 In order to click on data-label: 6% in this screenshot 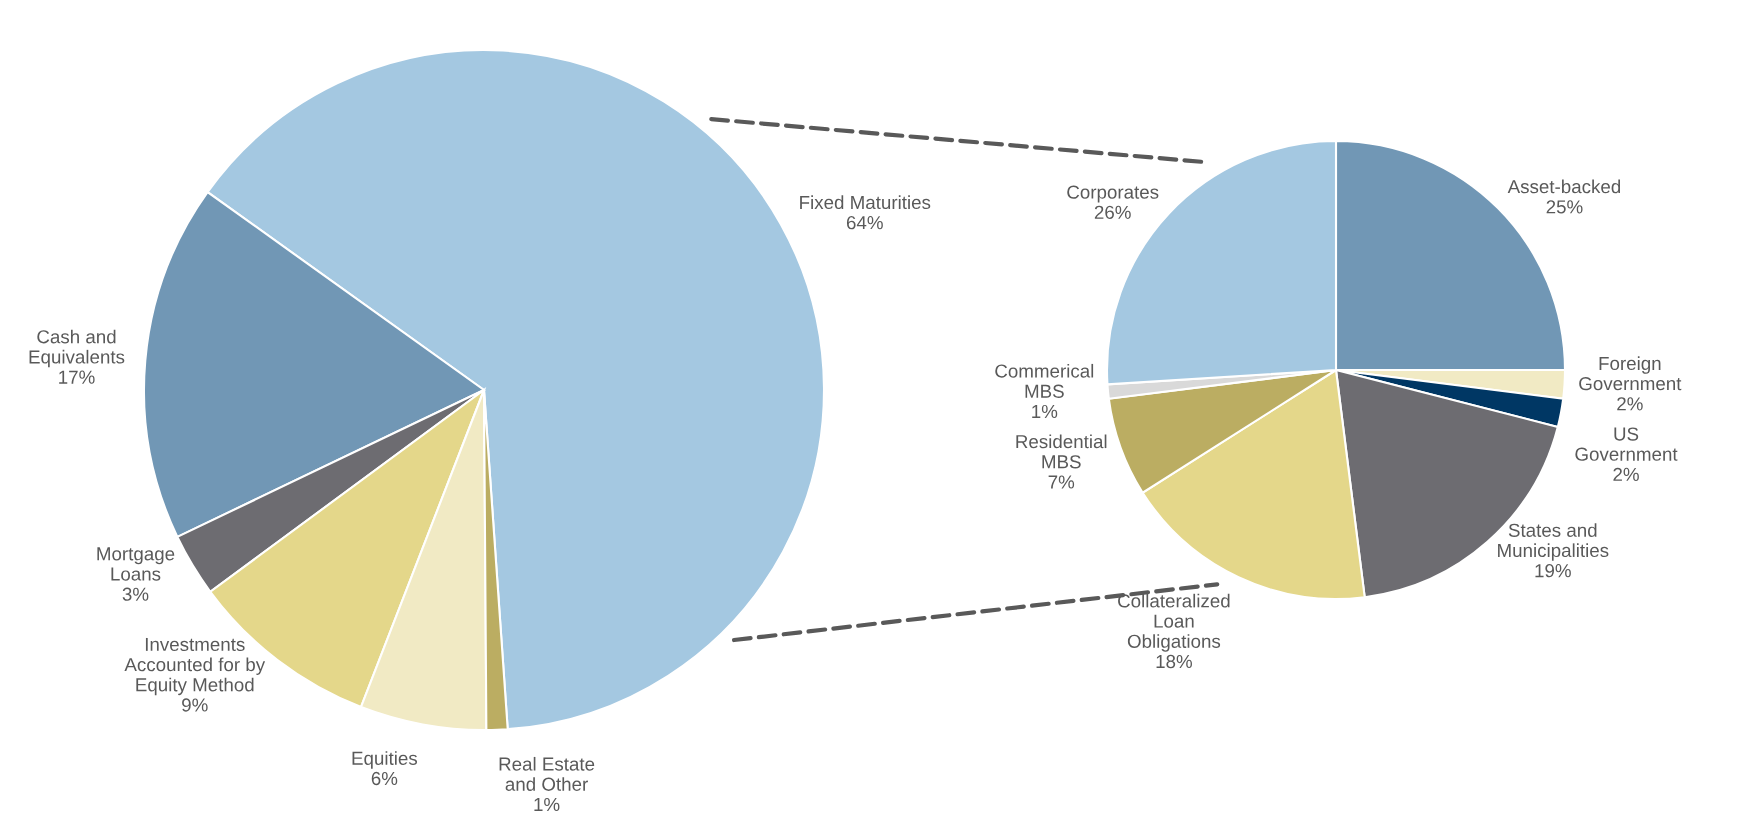, I will do `click(384, 778)`.